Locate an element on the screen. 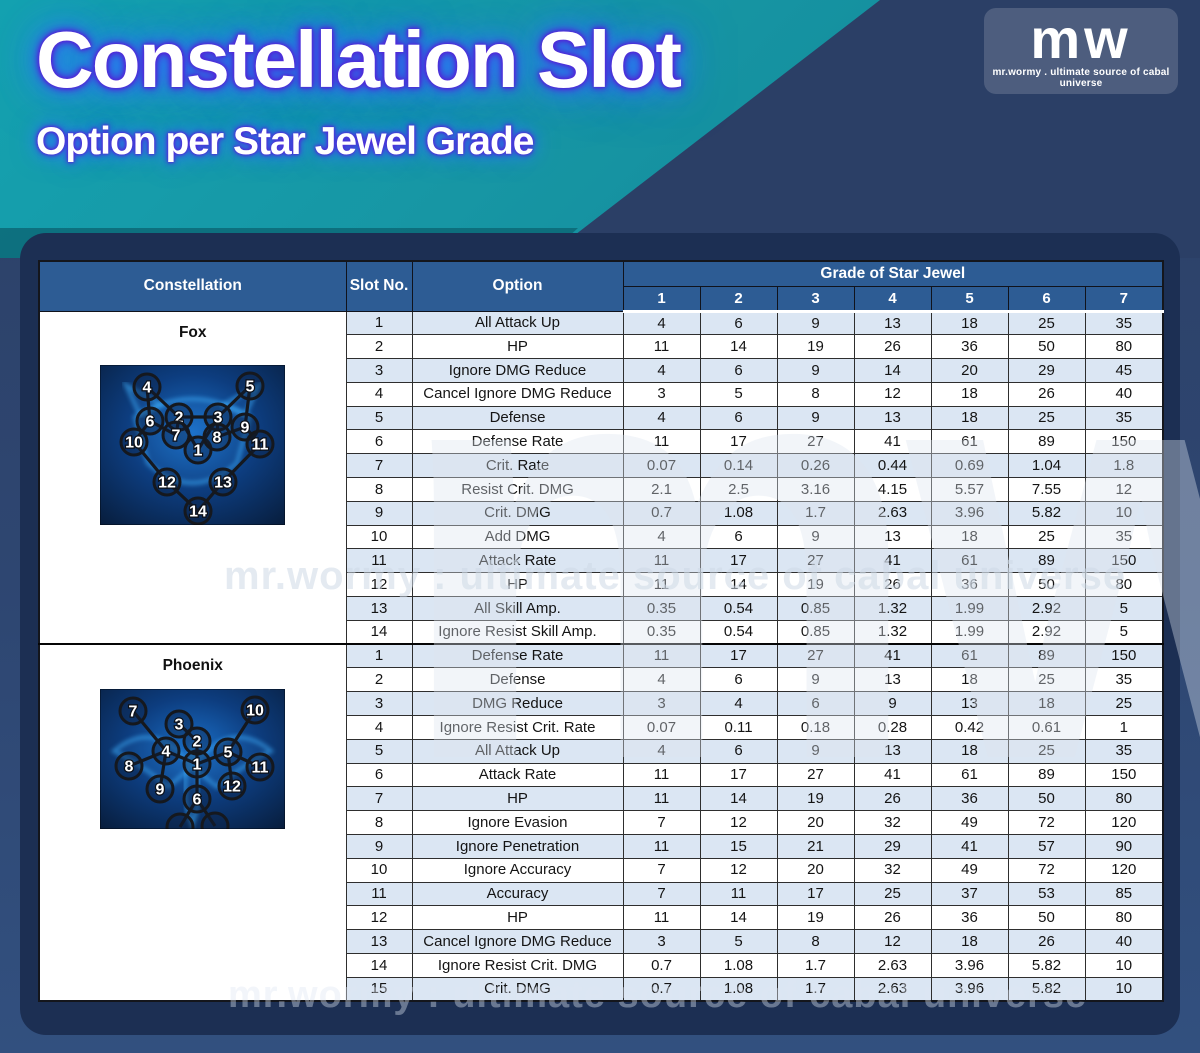 The width and height of the screenshot is (1200, 1053). value-cell: 0.14 is located at coordinates (738, 466).